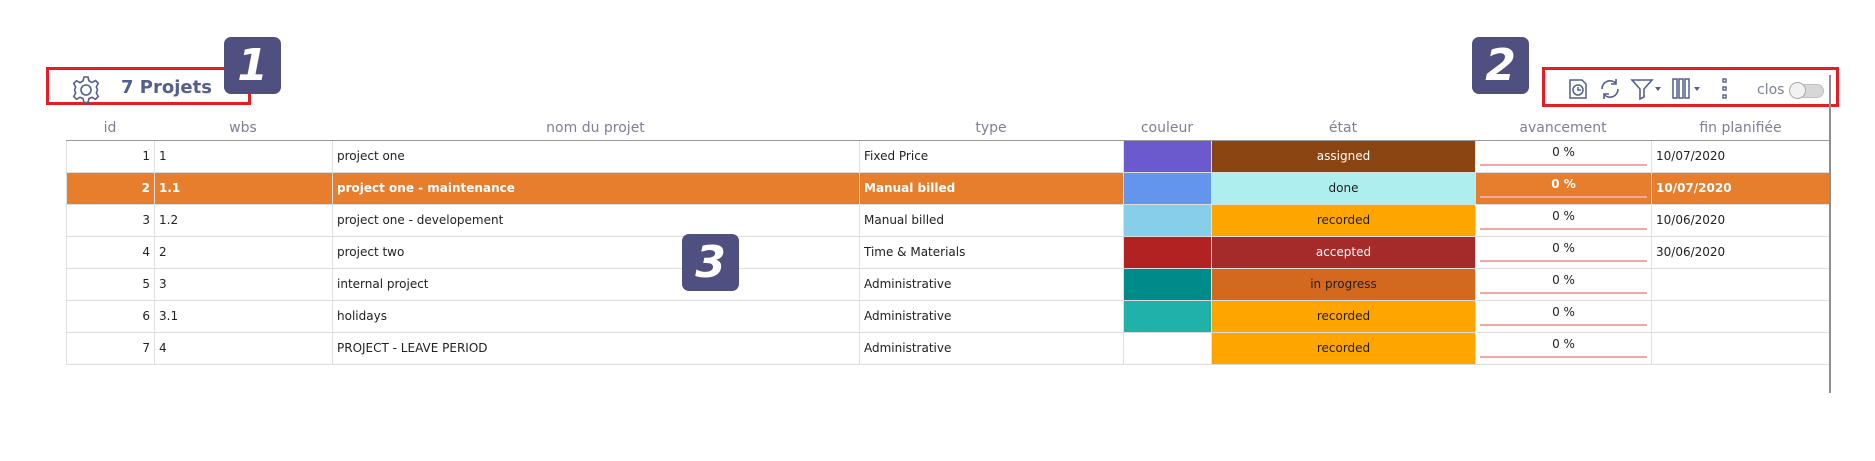 The image size is (1875, 461). Describe the element at coordinates (1646, 89) in the screenshot. I see `filter-icon` at that location.